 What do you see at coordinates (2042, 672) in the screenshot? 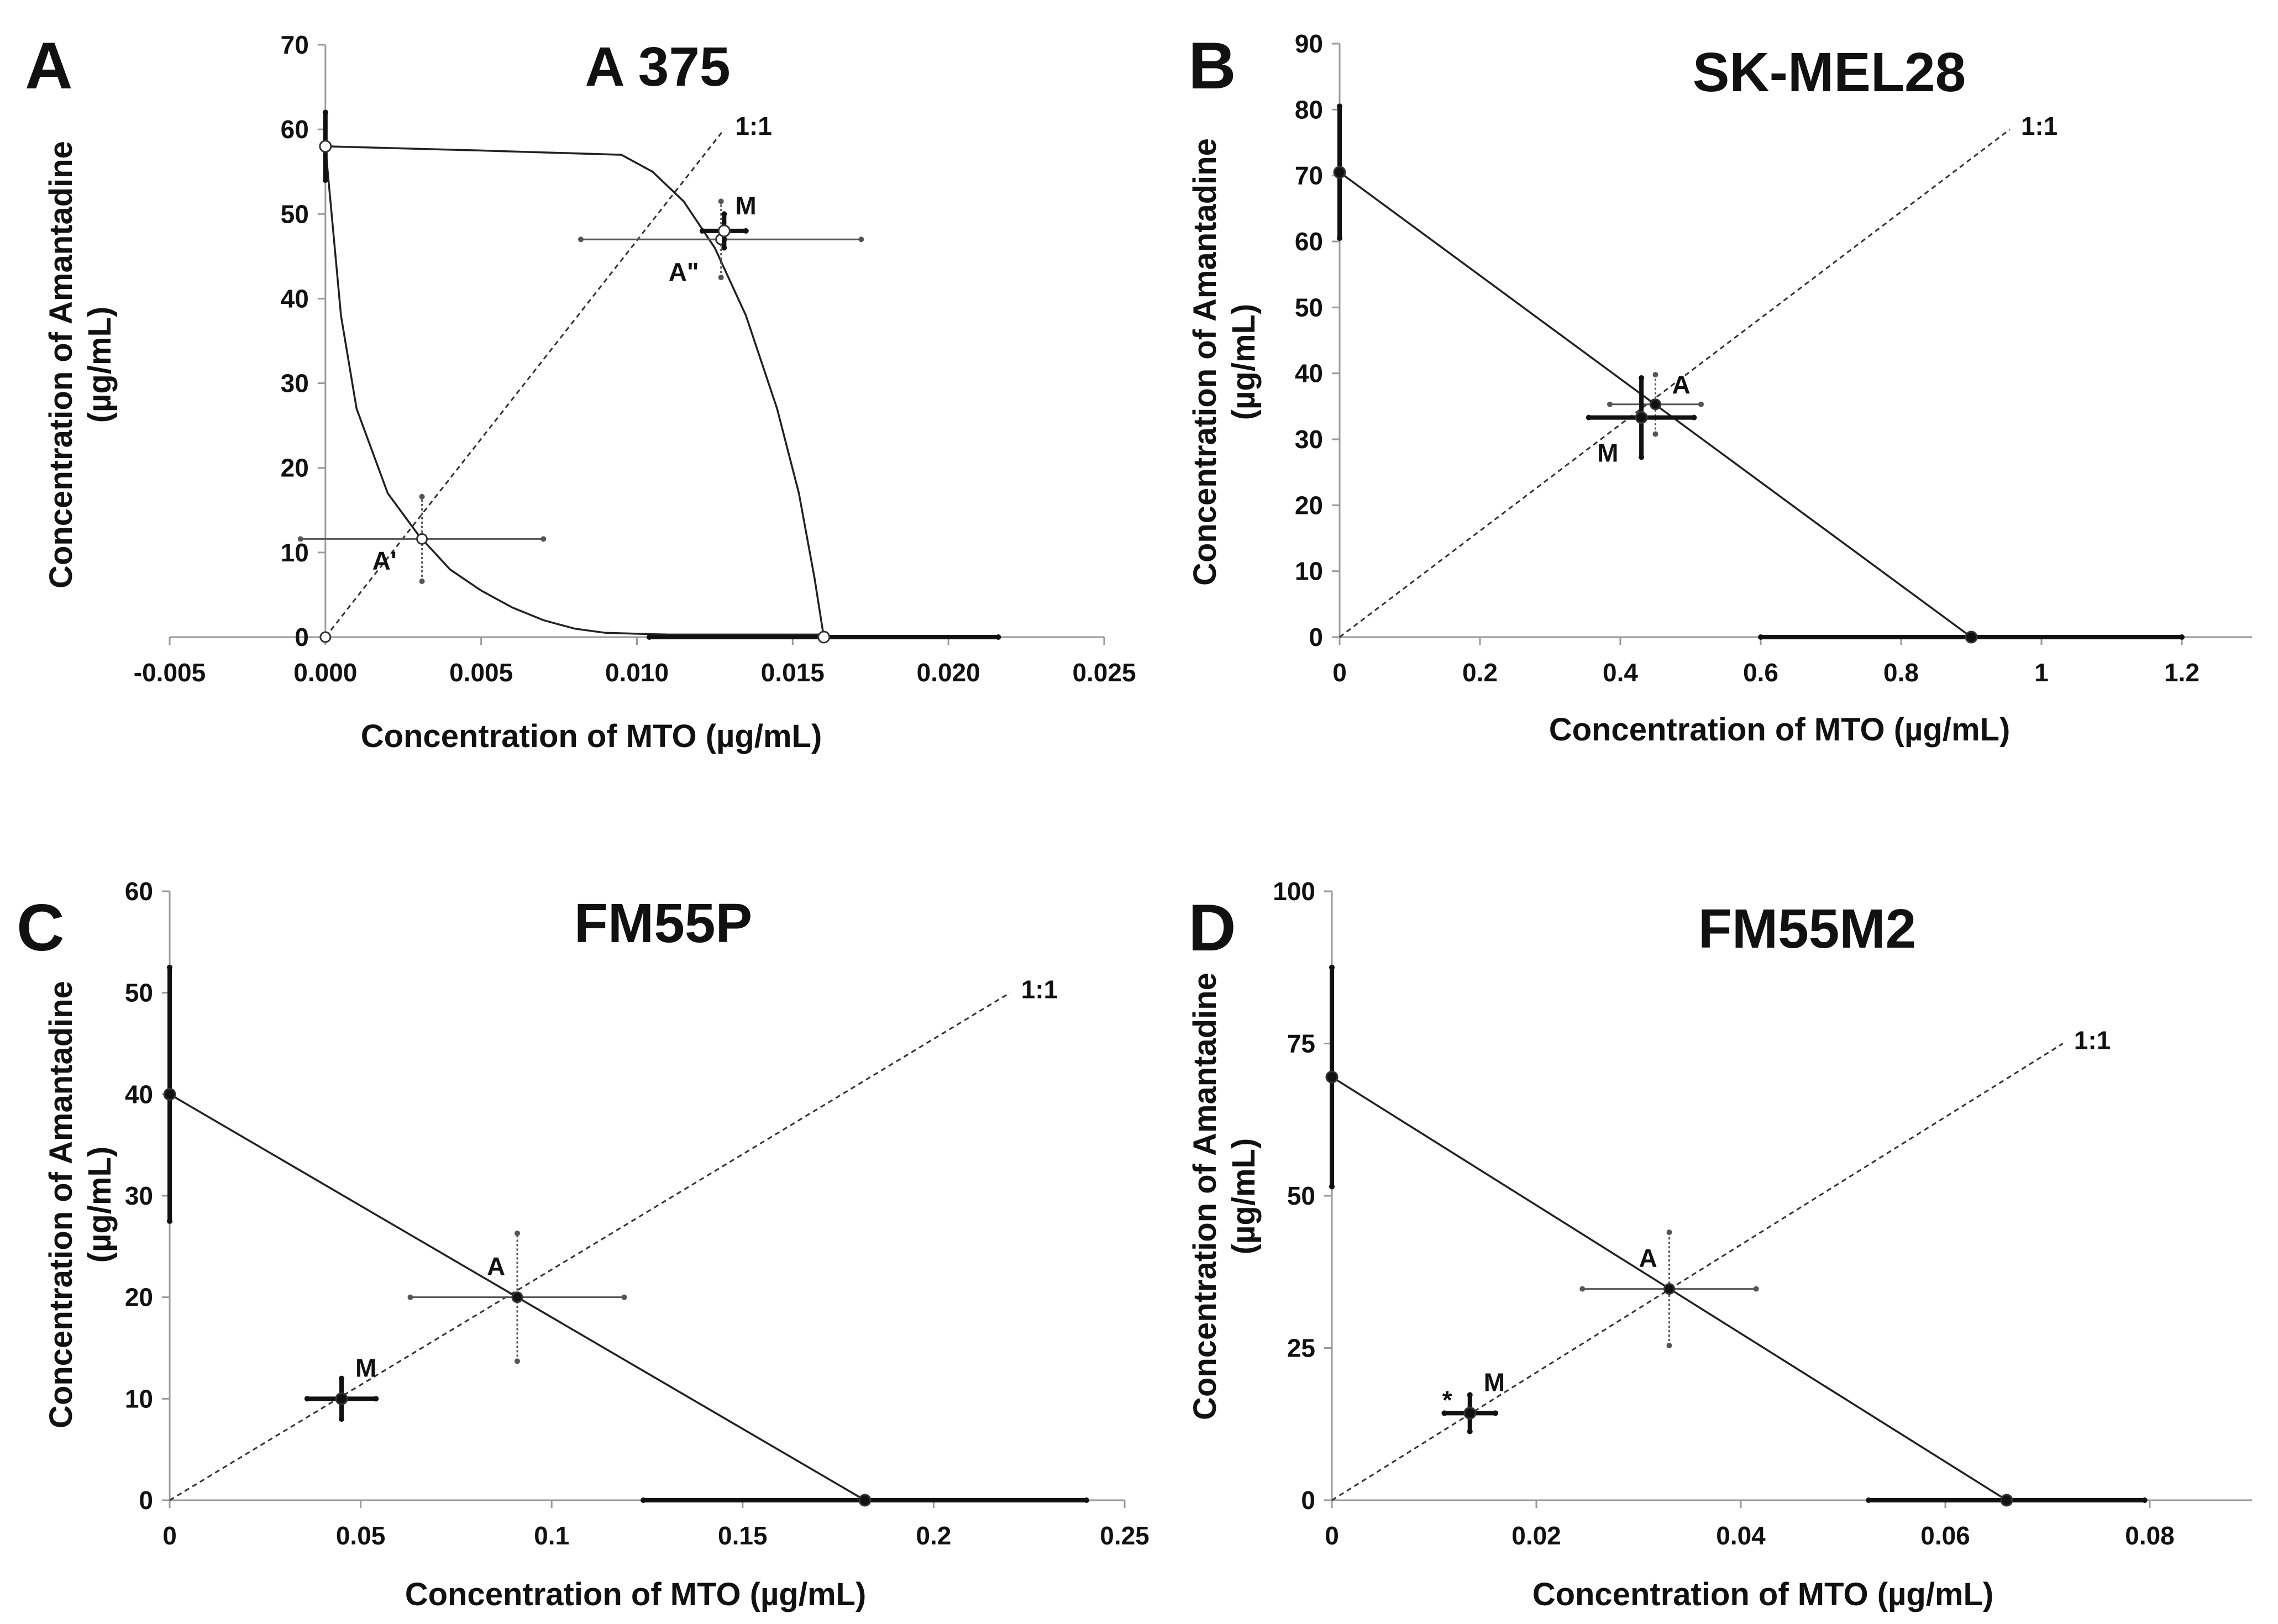
I see `x-tick-label: 1` at bounding box center [2042, 672].